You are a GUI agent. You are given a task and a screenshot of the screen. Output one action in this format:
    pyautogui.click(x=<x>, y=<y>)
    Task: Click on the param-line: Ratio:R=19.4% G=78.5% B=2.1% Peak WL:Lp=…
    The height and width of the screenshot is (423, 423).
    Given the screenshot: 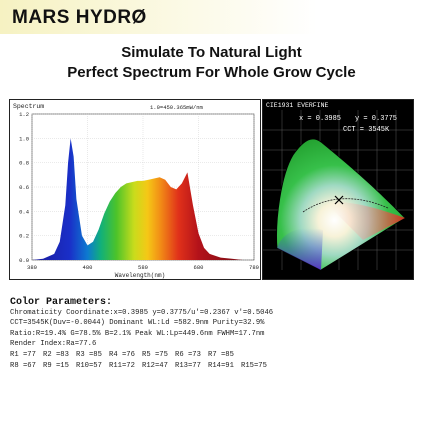 What is the action you would take?
    pyautogui.click(x=137, y=333)
    